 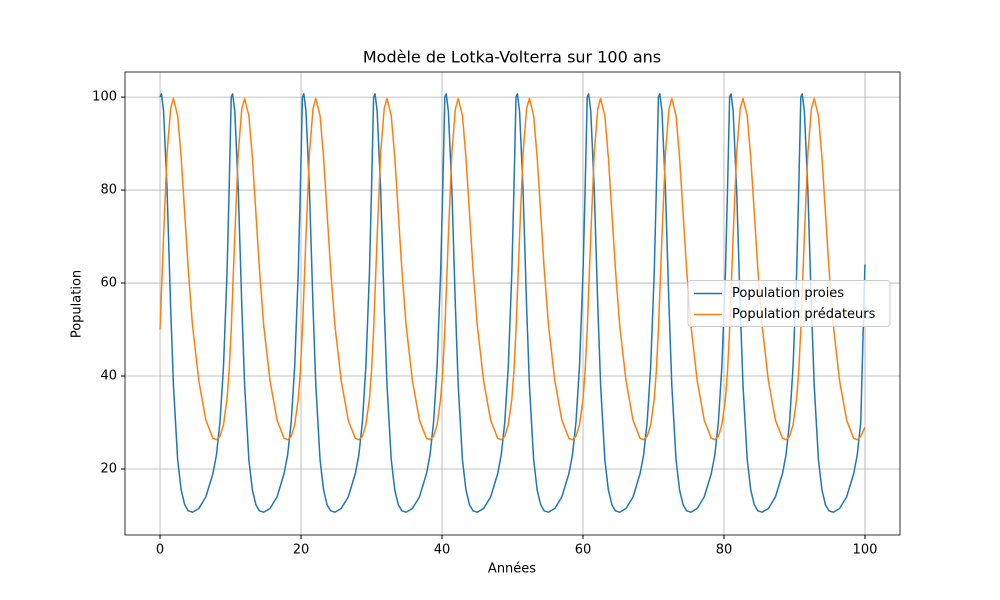 I want to click on y-tick-label: 80, so click(x=108, y=190).